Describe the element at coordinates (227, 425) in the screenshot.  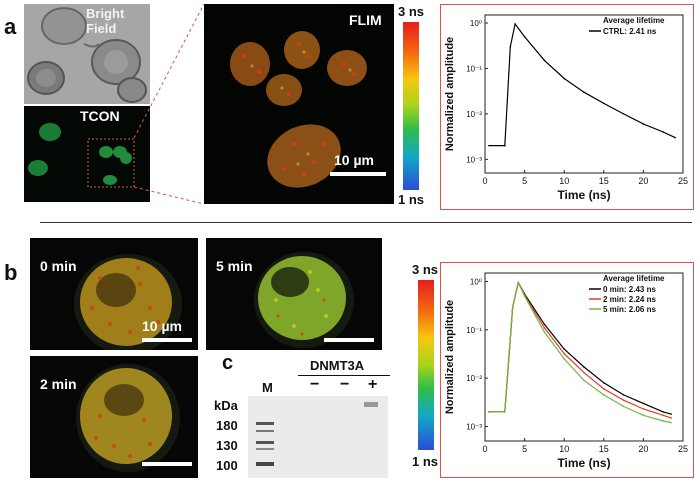
I see `gel-marker-180: 180` at that location.